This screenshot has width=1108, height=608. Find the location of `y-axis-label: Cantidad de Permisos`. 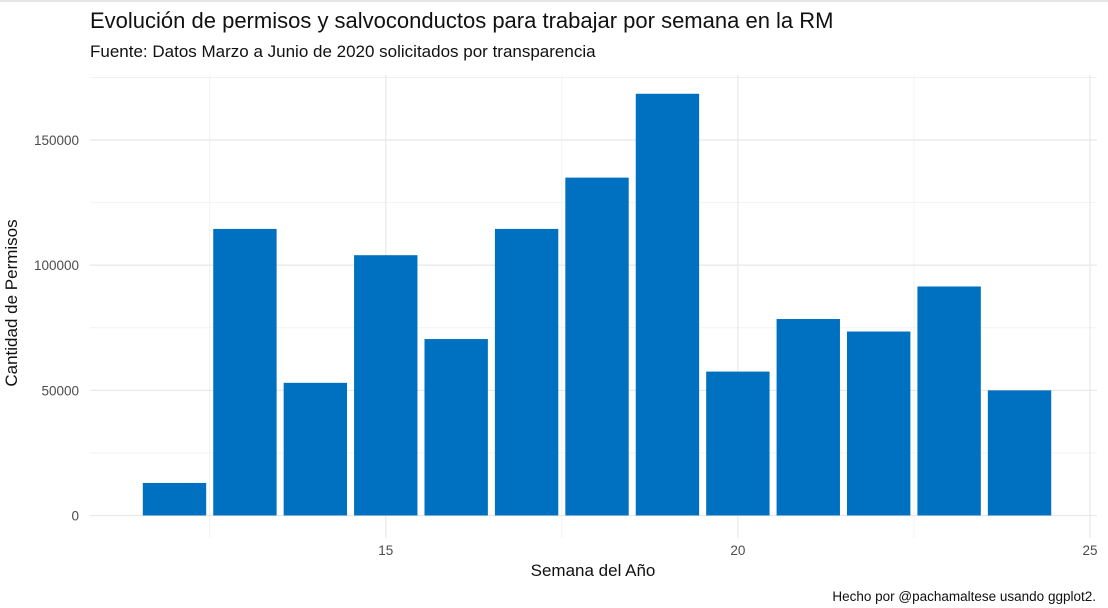

y-axis-label: Cantidad de Permisos is located at coordinates (11, 303).